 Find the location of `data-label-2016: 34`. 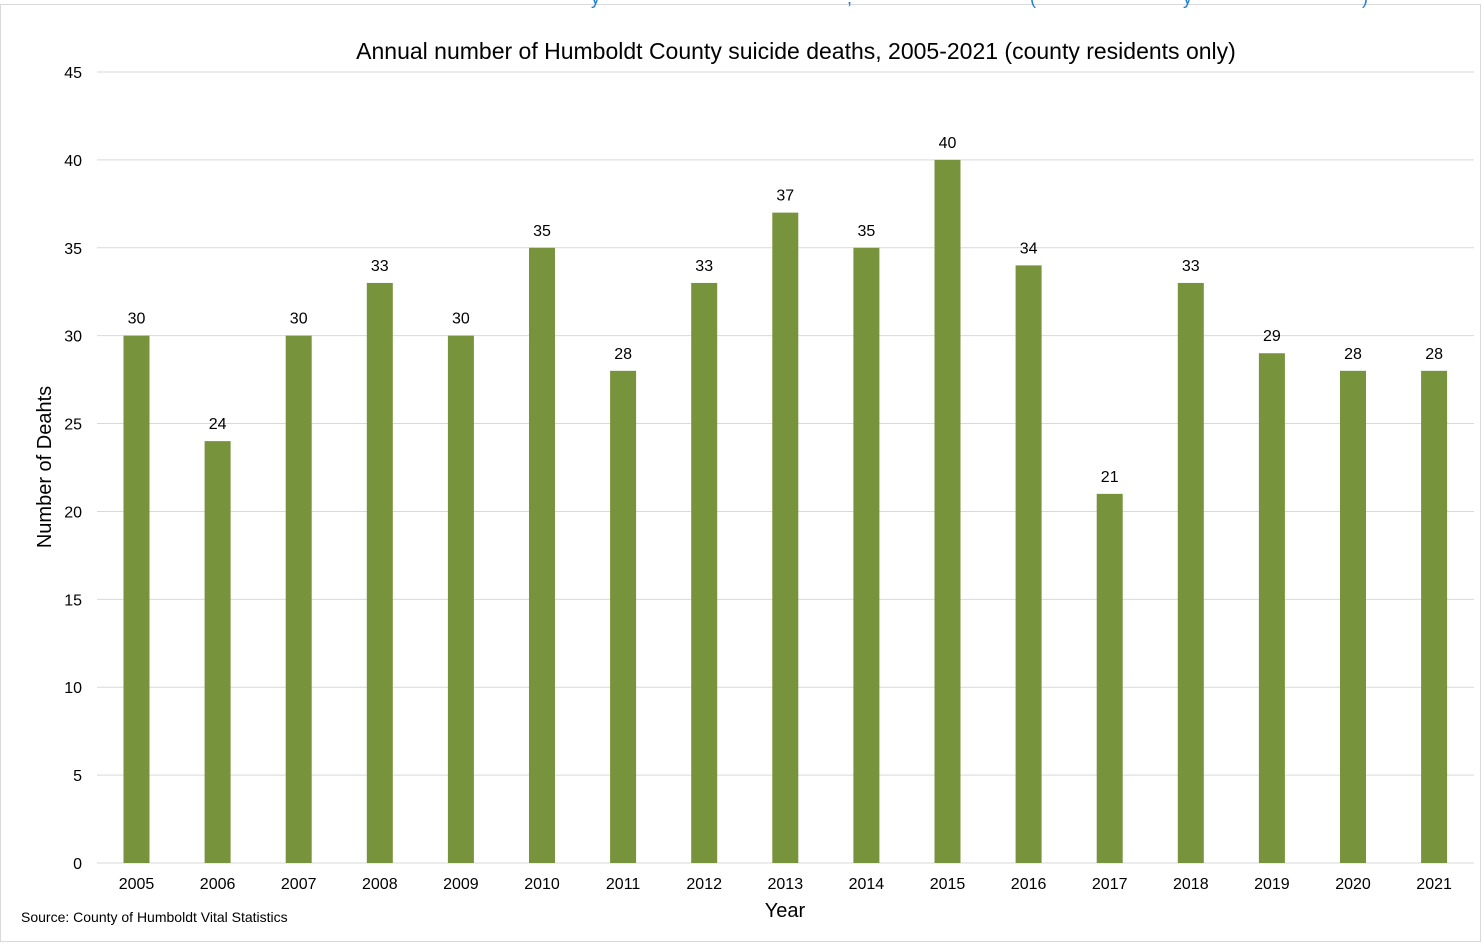

data-label-2016: 34 is located at coordinates (1029, 248).